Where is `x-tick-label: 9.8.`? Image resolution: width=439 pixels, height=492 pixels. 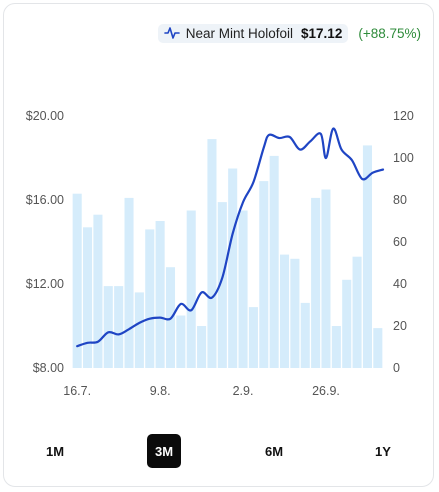 x-tick-label: 9.8. is located at coordinates (160, 391).